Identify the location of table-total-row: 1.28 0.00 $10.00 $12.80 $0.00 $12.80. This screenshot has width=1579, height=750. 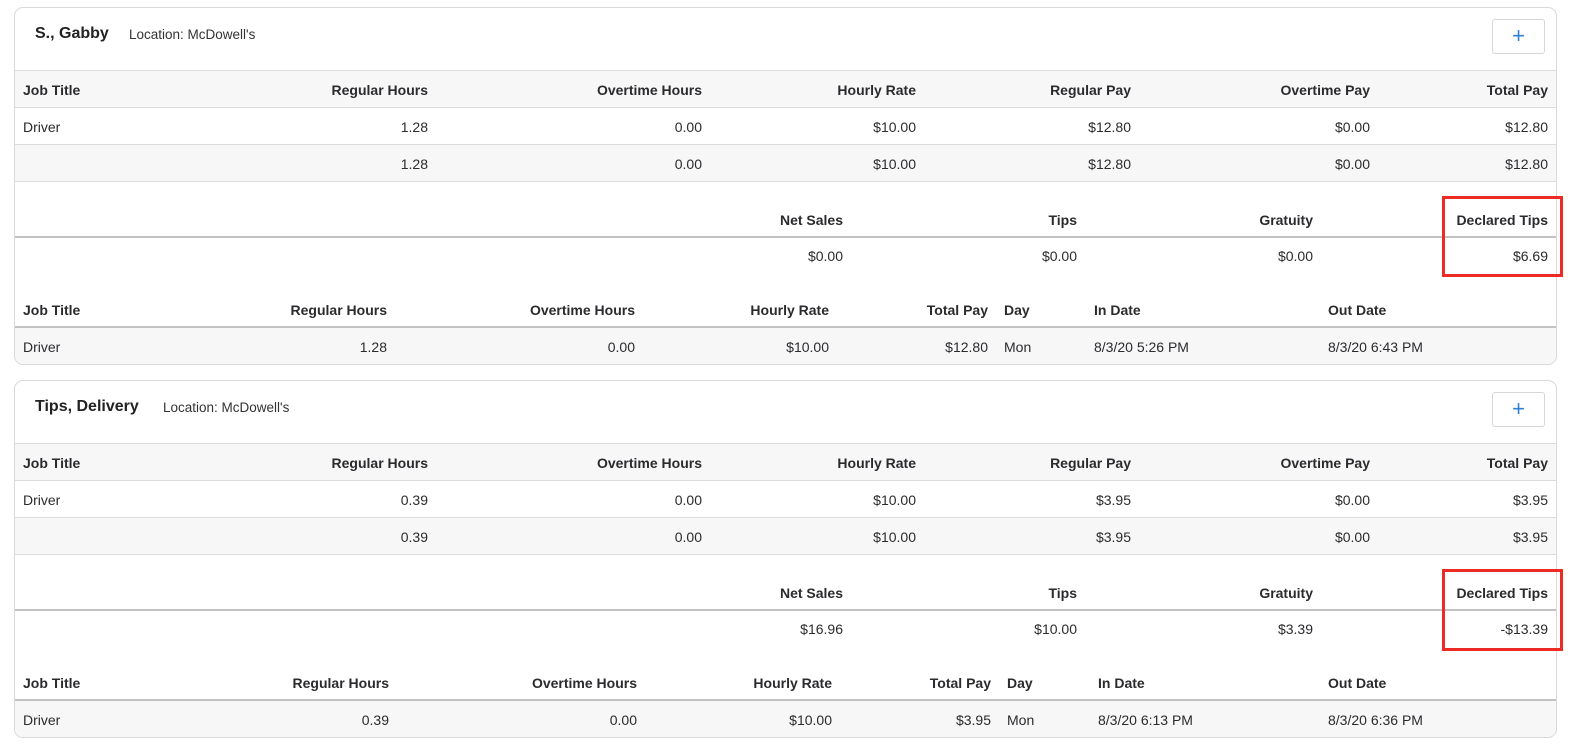
(785, 163).